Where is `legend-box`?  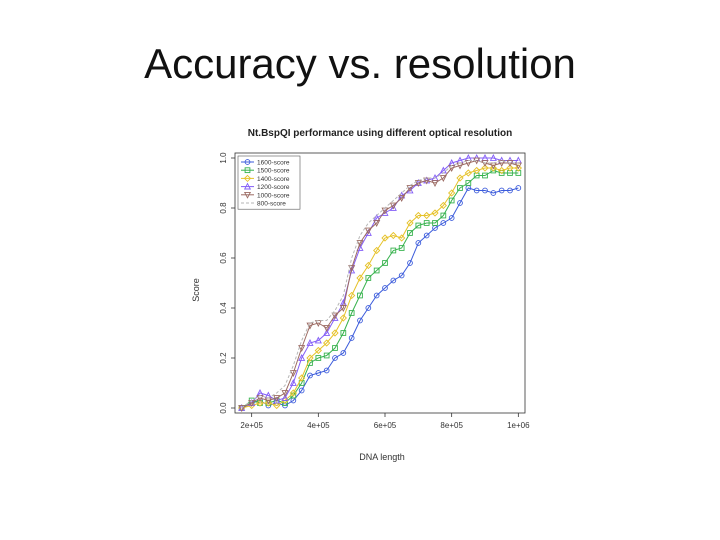
legend-box is located at coordinates (269, 182).